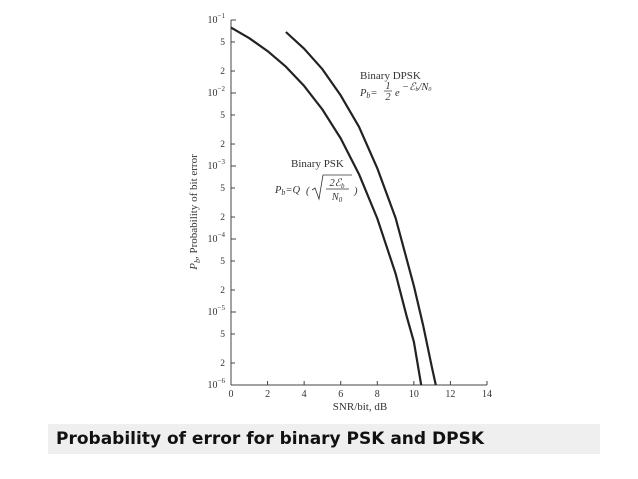 This screenshot has height=479, width=638. What do you see at coordinates (217, 165) in the screenshot?
I see `y-decade-label: 10−3` at bounding box center [217, 165].